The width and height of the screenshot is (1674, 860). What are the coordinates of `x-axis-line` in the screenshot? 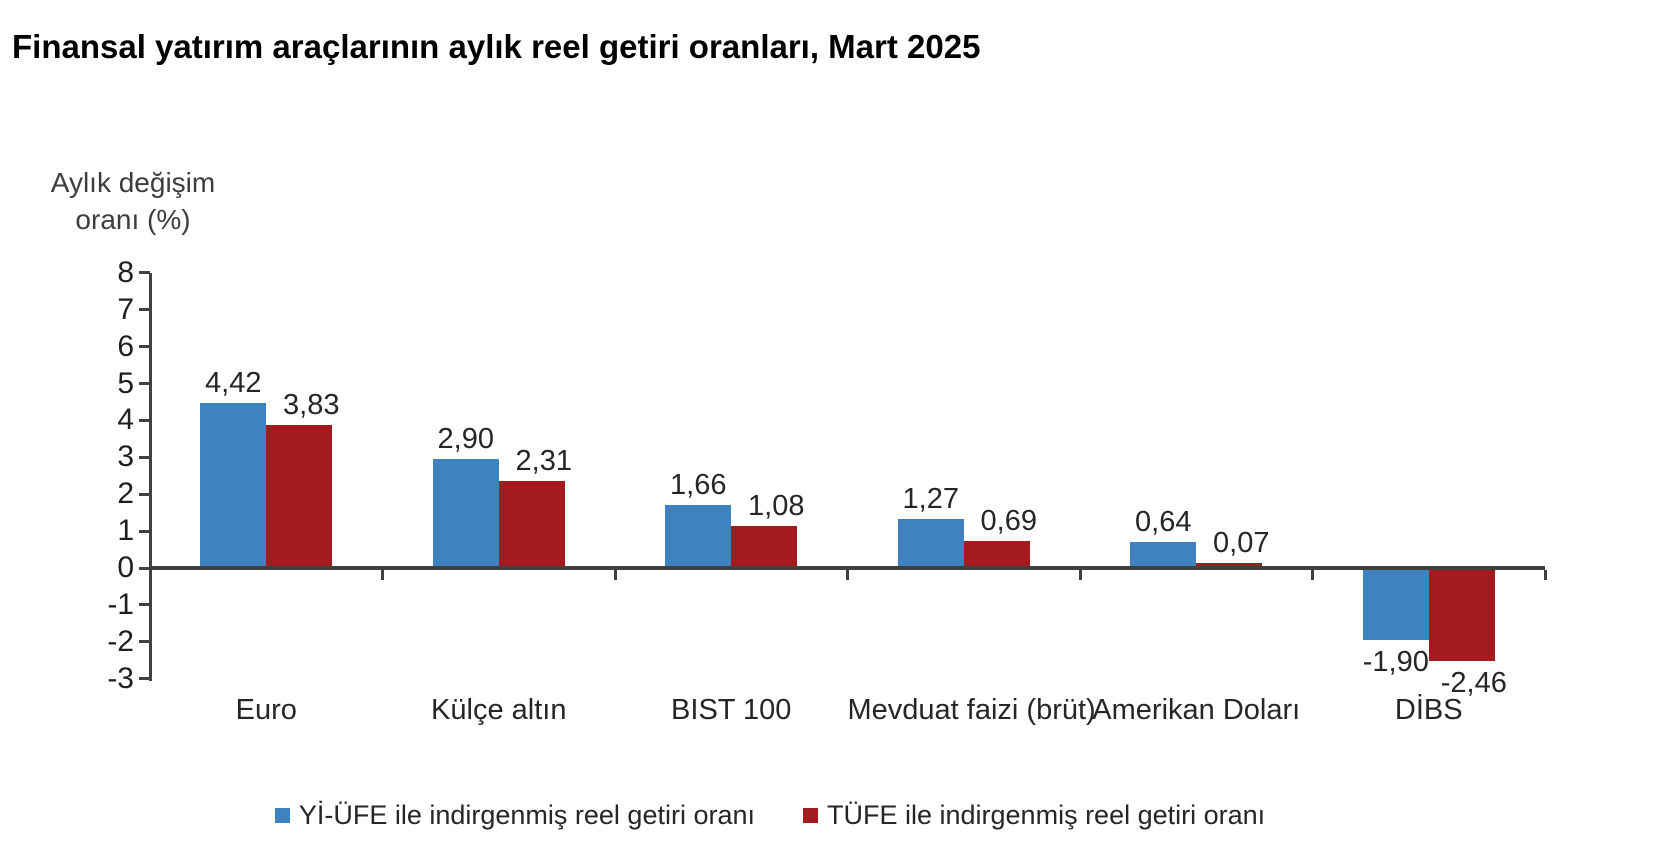 It's located at (847, 568).